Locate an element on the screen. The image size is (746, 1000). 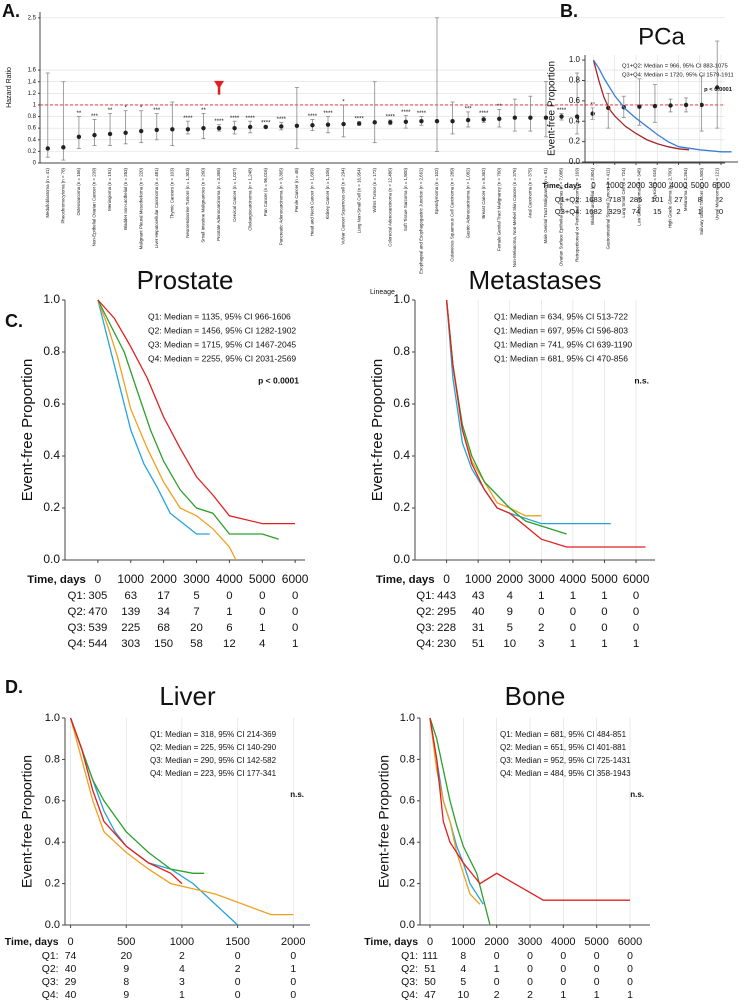
risk-row-label: Q4: is located at coordinates (50, 995).